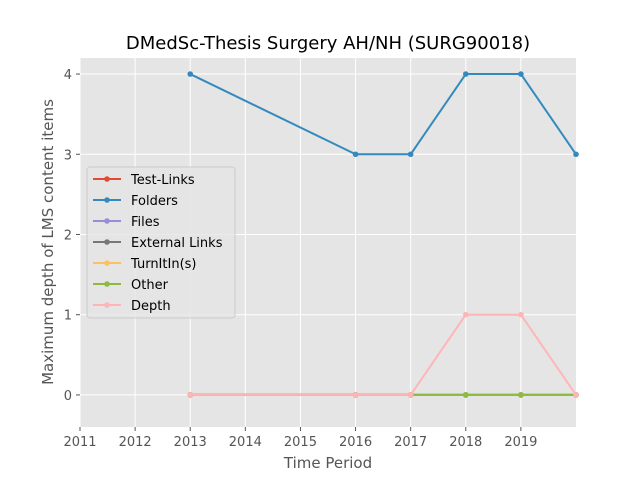 The image size is (640, 480). I want to click on legend-label: TurnItIn(s), so click(163, 264).